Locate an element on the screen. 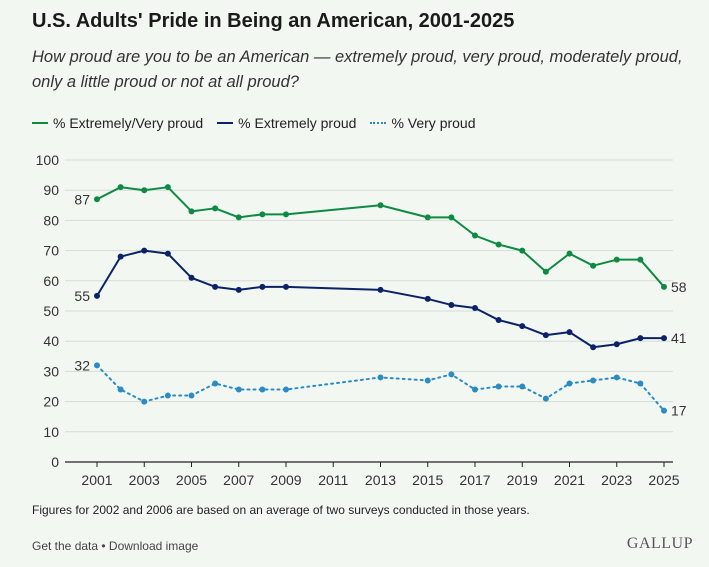 This screenshot has width=709, height=567. y-tick-label: 80 is located at coordinates (51, 220).